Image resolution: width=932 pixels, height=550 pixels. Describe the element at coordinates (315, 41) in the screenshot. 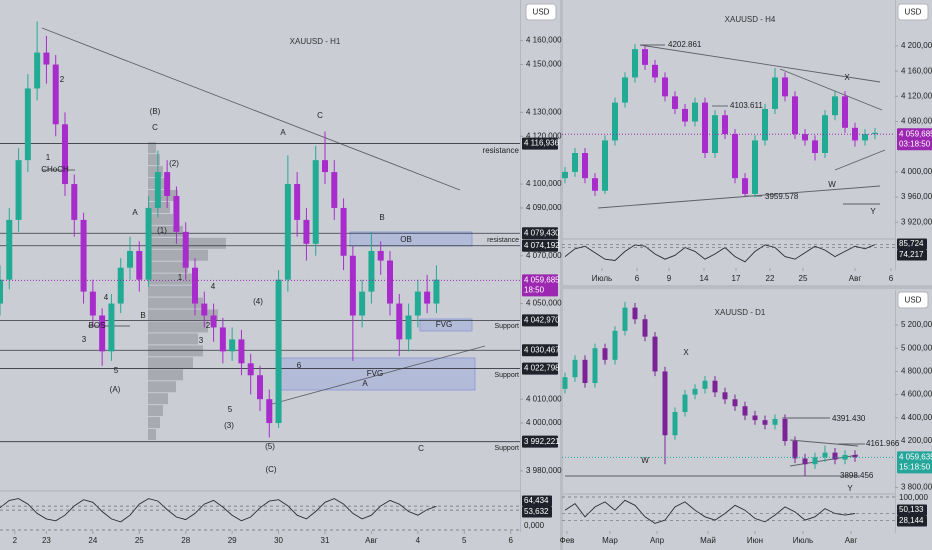

I see `chart-title: XAUUSD - H1` at that location.